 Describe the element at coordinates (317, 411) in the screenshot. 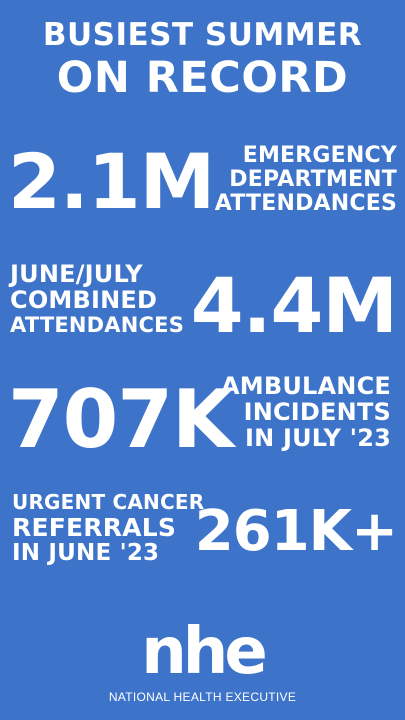

I see `stat-label-line: INCIDENTS` at that location.